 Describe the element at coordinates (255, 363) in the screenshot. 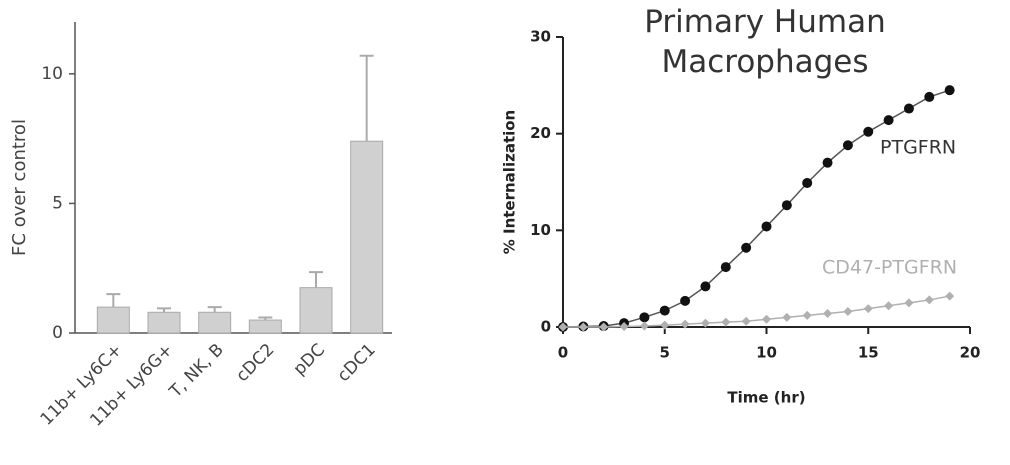

I see `x-tick-label: cDC2` at that location.